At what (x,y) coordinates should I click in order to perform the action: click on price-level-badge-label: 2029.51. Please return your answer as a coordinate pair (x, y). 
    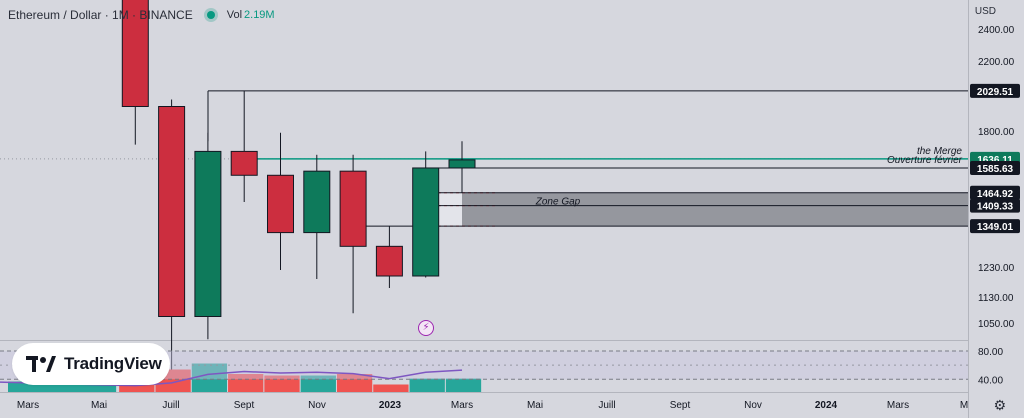
    Looking at the image, I should click on (995, 92).